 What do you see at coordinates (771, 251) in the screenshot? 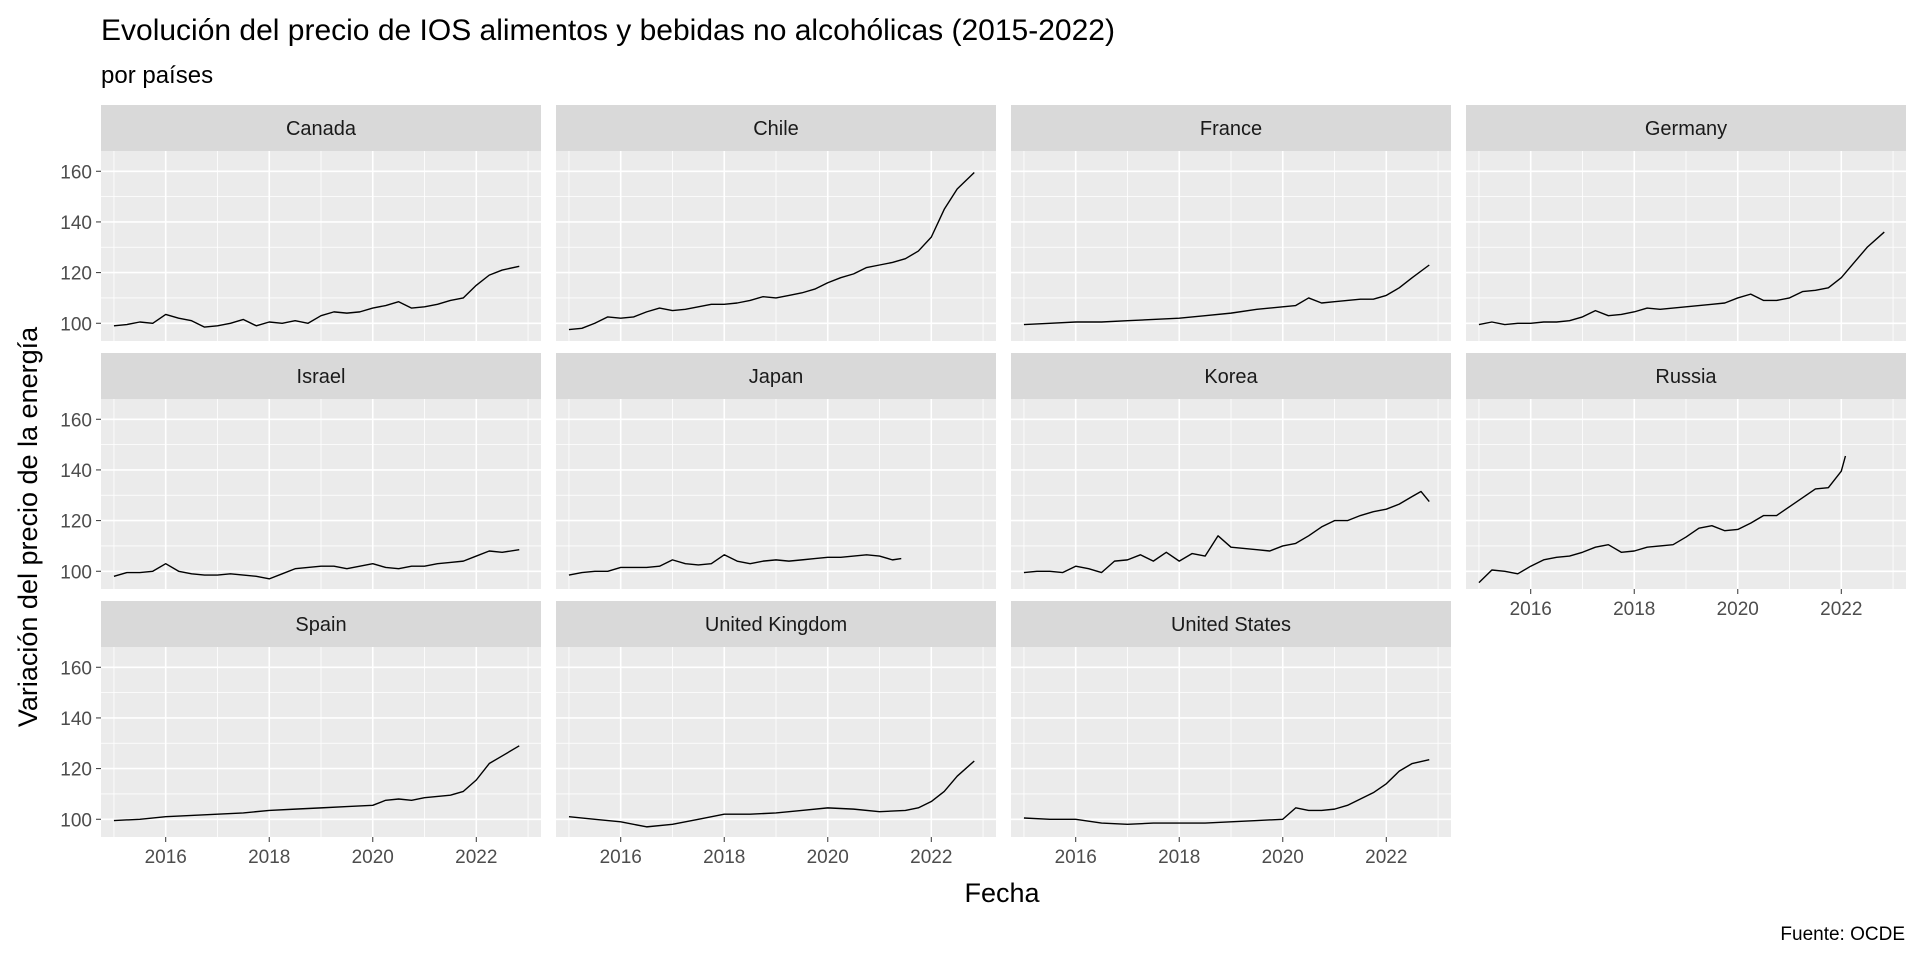
I see `series-line-chile` at bounding box center [771, 251].